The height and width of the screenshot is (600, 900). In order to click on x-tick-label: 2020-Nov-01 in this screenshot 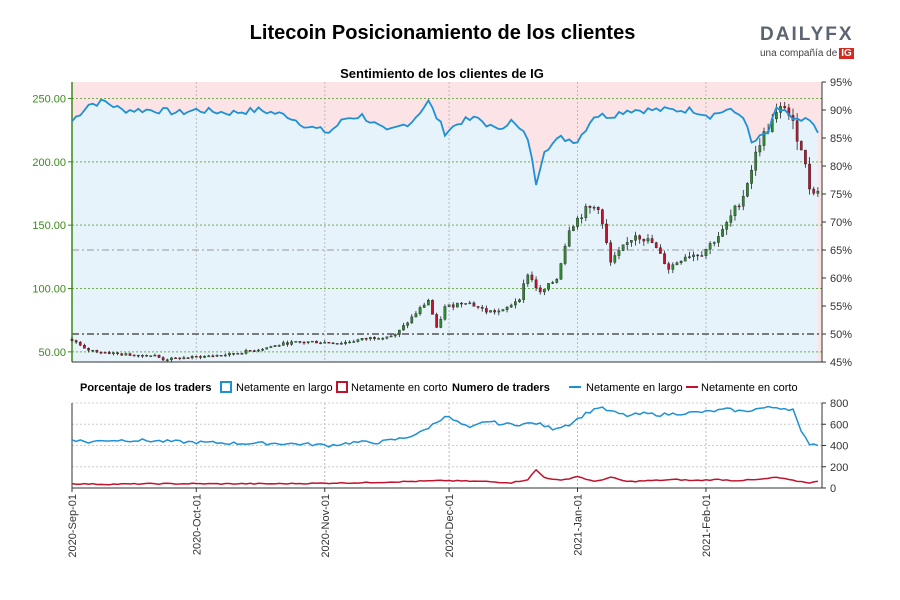, I will do `click(326, 526)`.